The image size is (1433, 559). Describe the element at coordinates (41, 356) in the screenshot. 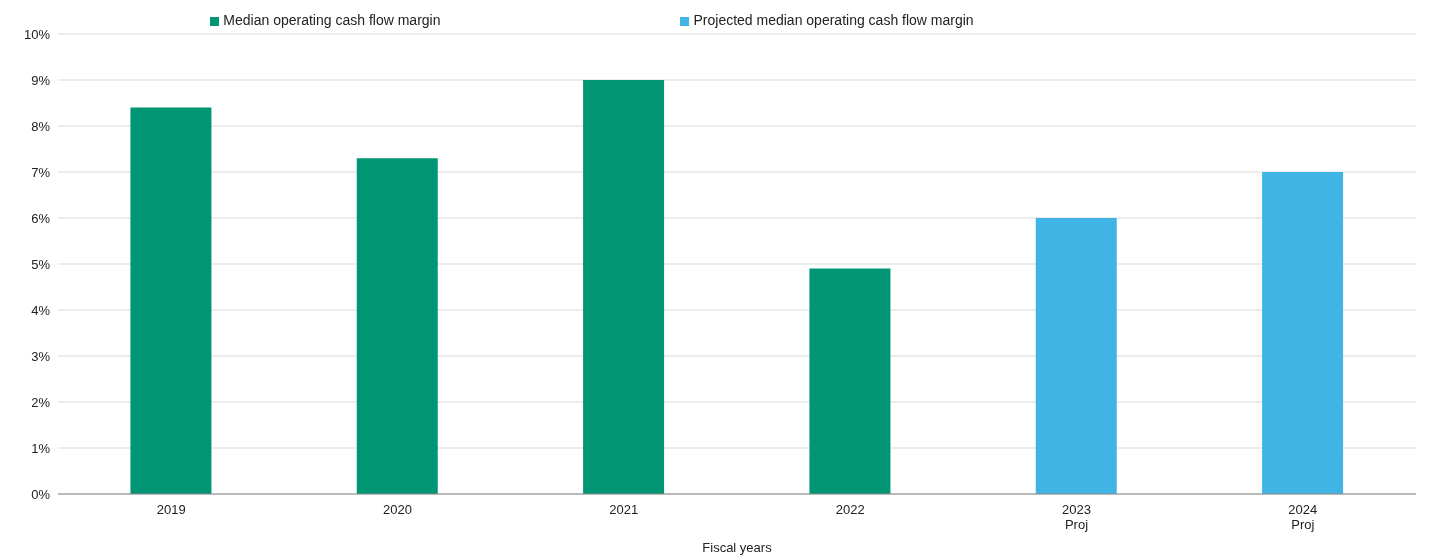

I see `y-tick-label: 3%` at that location.